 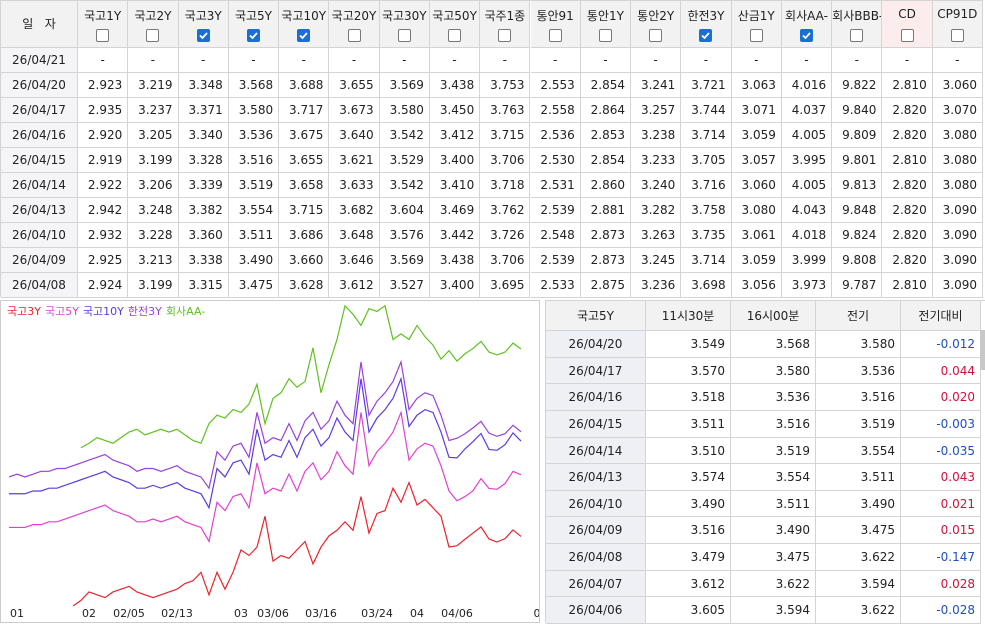 I want to click on value-cell: 3.570, so click(x=688, y=371).